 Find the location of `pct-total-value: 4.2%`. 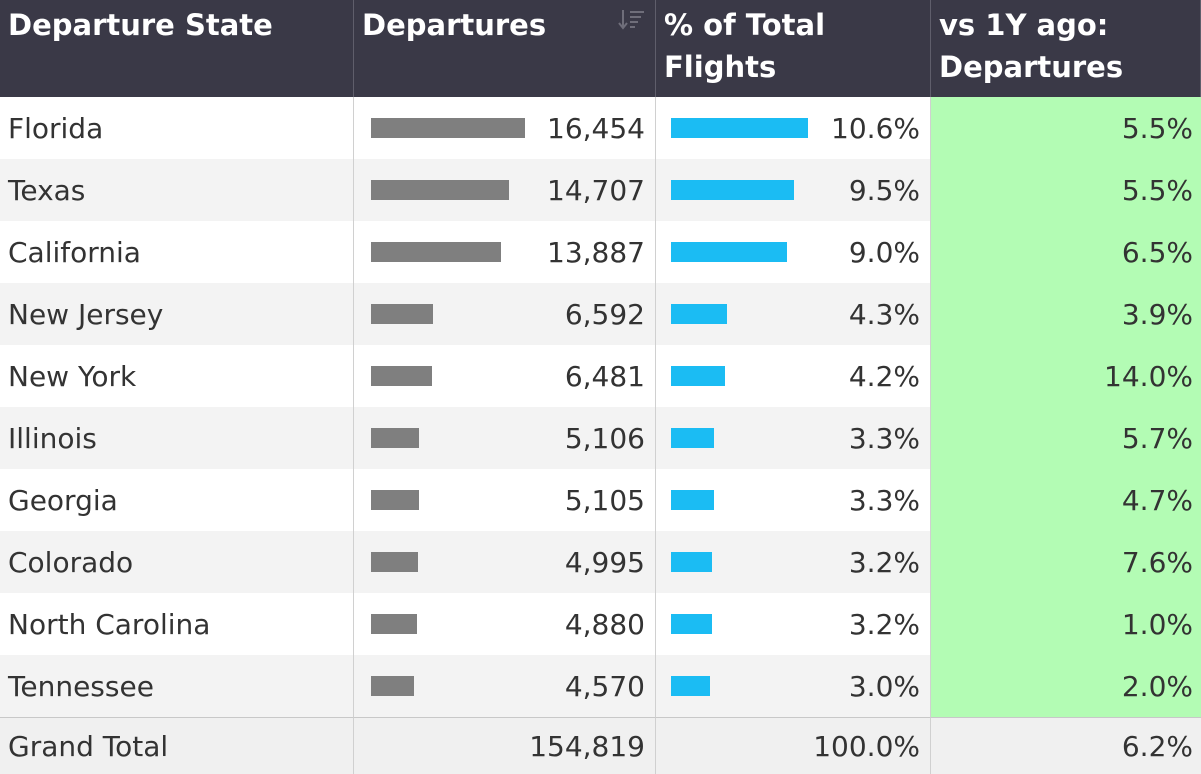

pct-total-value: 4.2% is located at coordinates (884, 376).